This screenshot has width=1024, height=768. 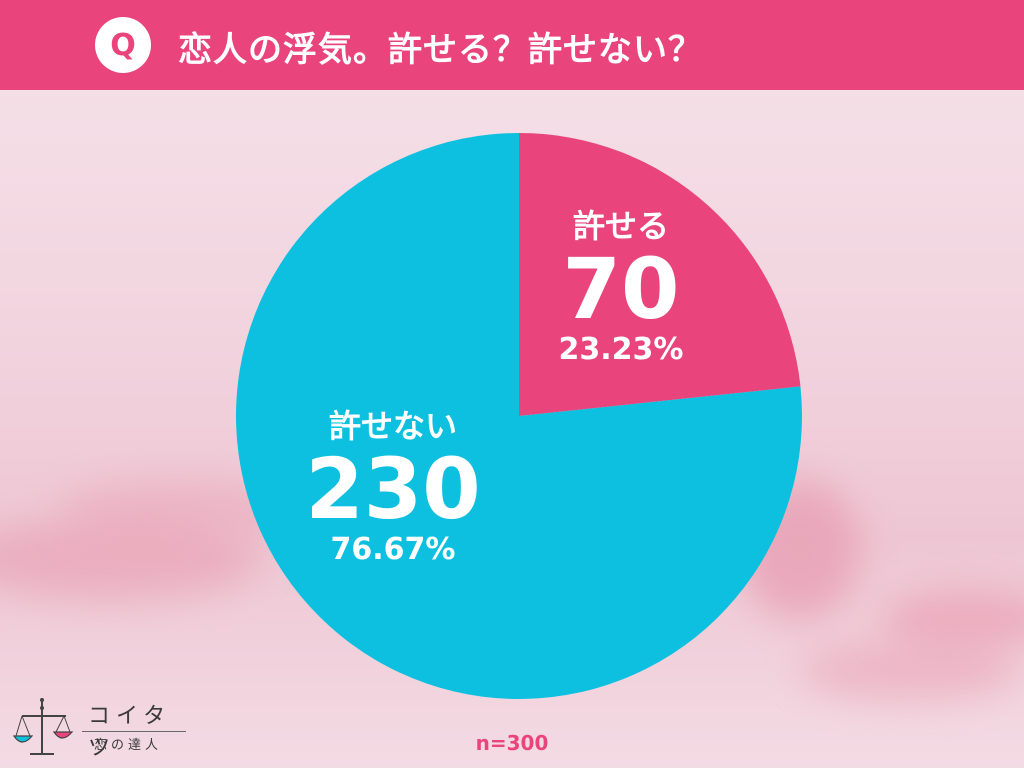 I want to click on slice-count: 230, so click(x=393, y=489).